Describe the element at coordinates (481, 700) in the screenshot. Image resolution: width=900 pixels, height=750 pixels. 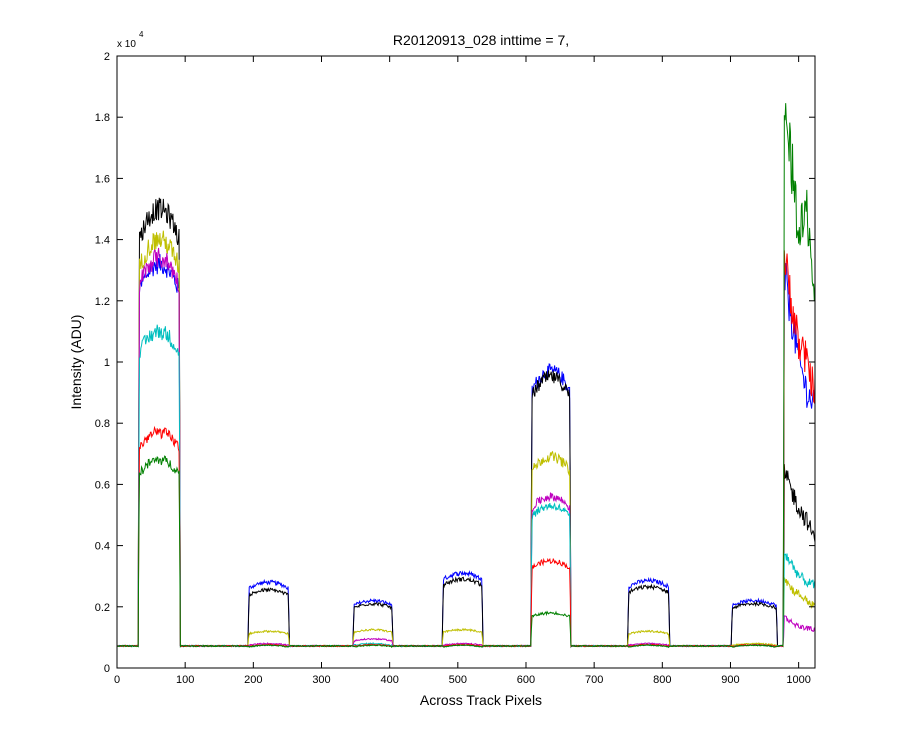
I see `x-axis-label: Across Track Pixels` at that location.